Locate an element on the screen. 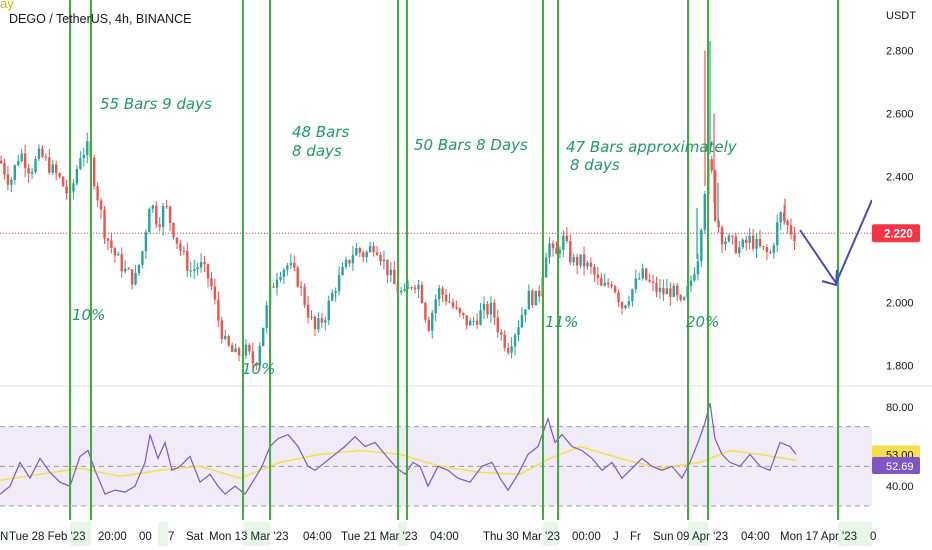 This screenshot has height=550, width=932. annotation-pct-4: 20% is located at coordinates (702, 322).